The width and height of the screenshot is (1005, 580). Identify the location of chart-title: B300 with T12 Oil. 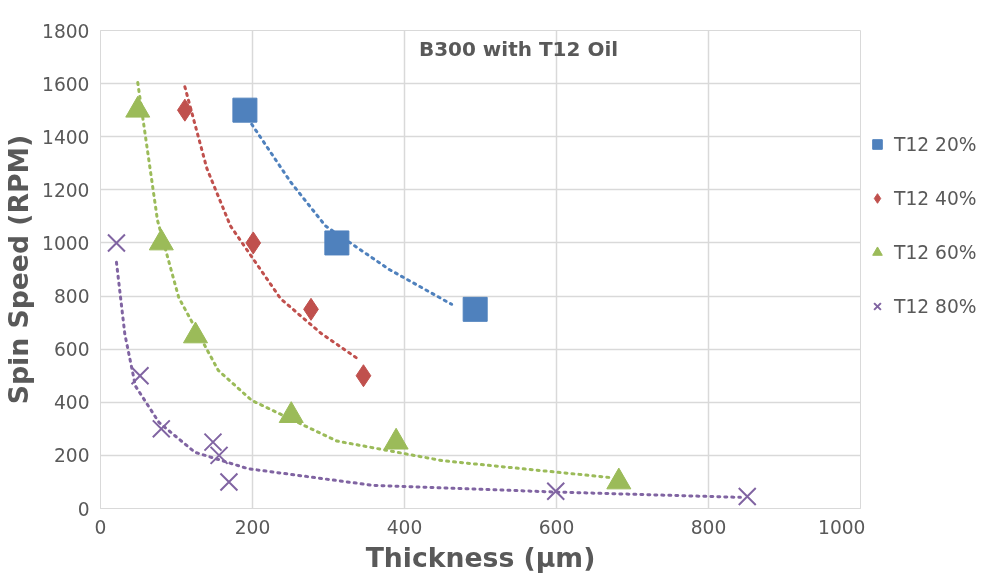
(518, 48).